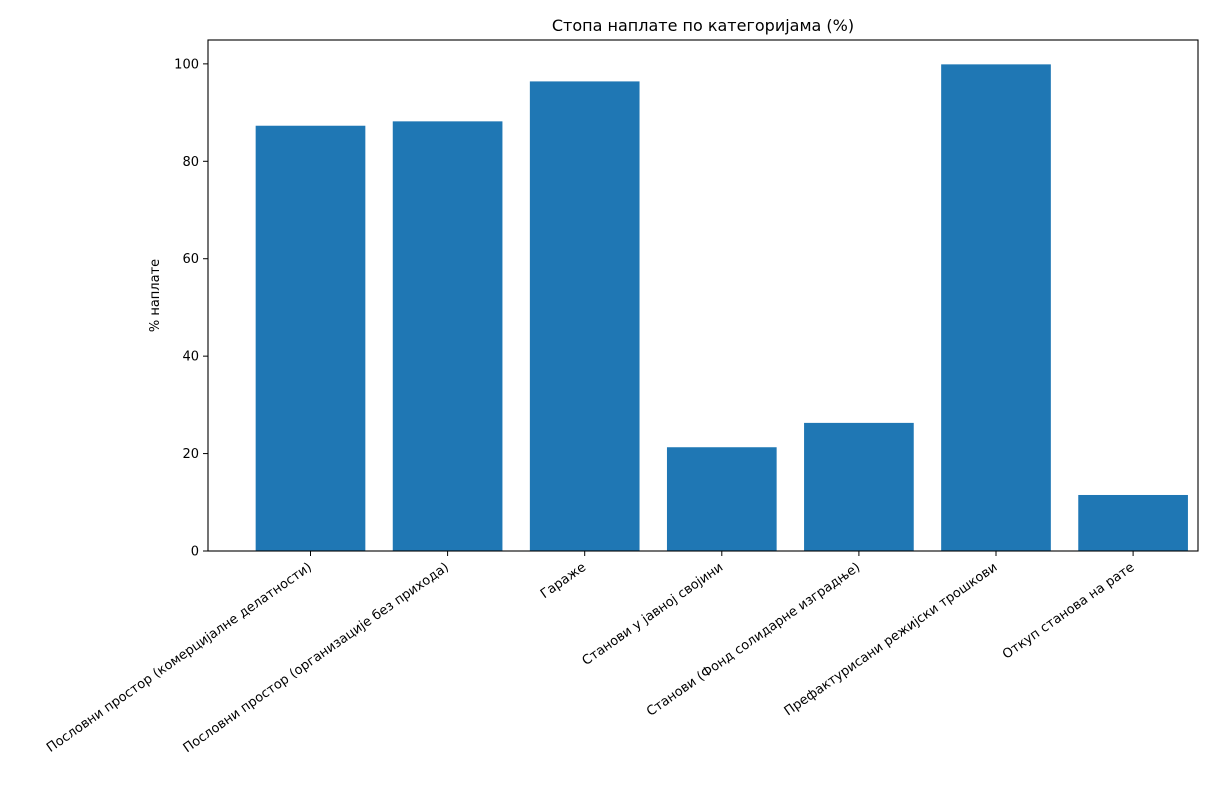  What do you see at coordinates (190, 357) in the screenshot?
I see `y-tick-label-3: 40` at bounding box center [190, 357].